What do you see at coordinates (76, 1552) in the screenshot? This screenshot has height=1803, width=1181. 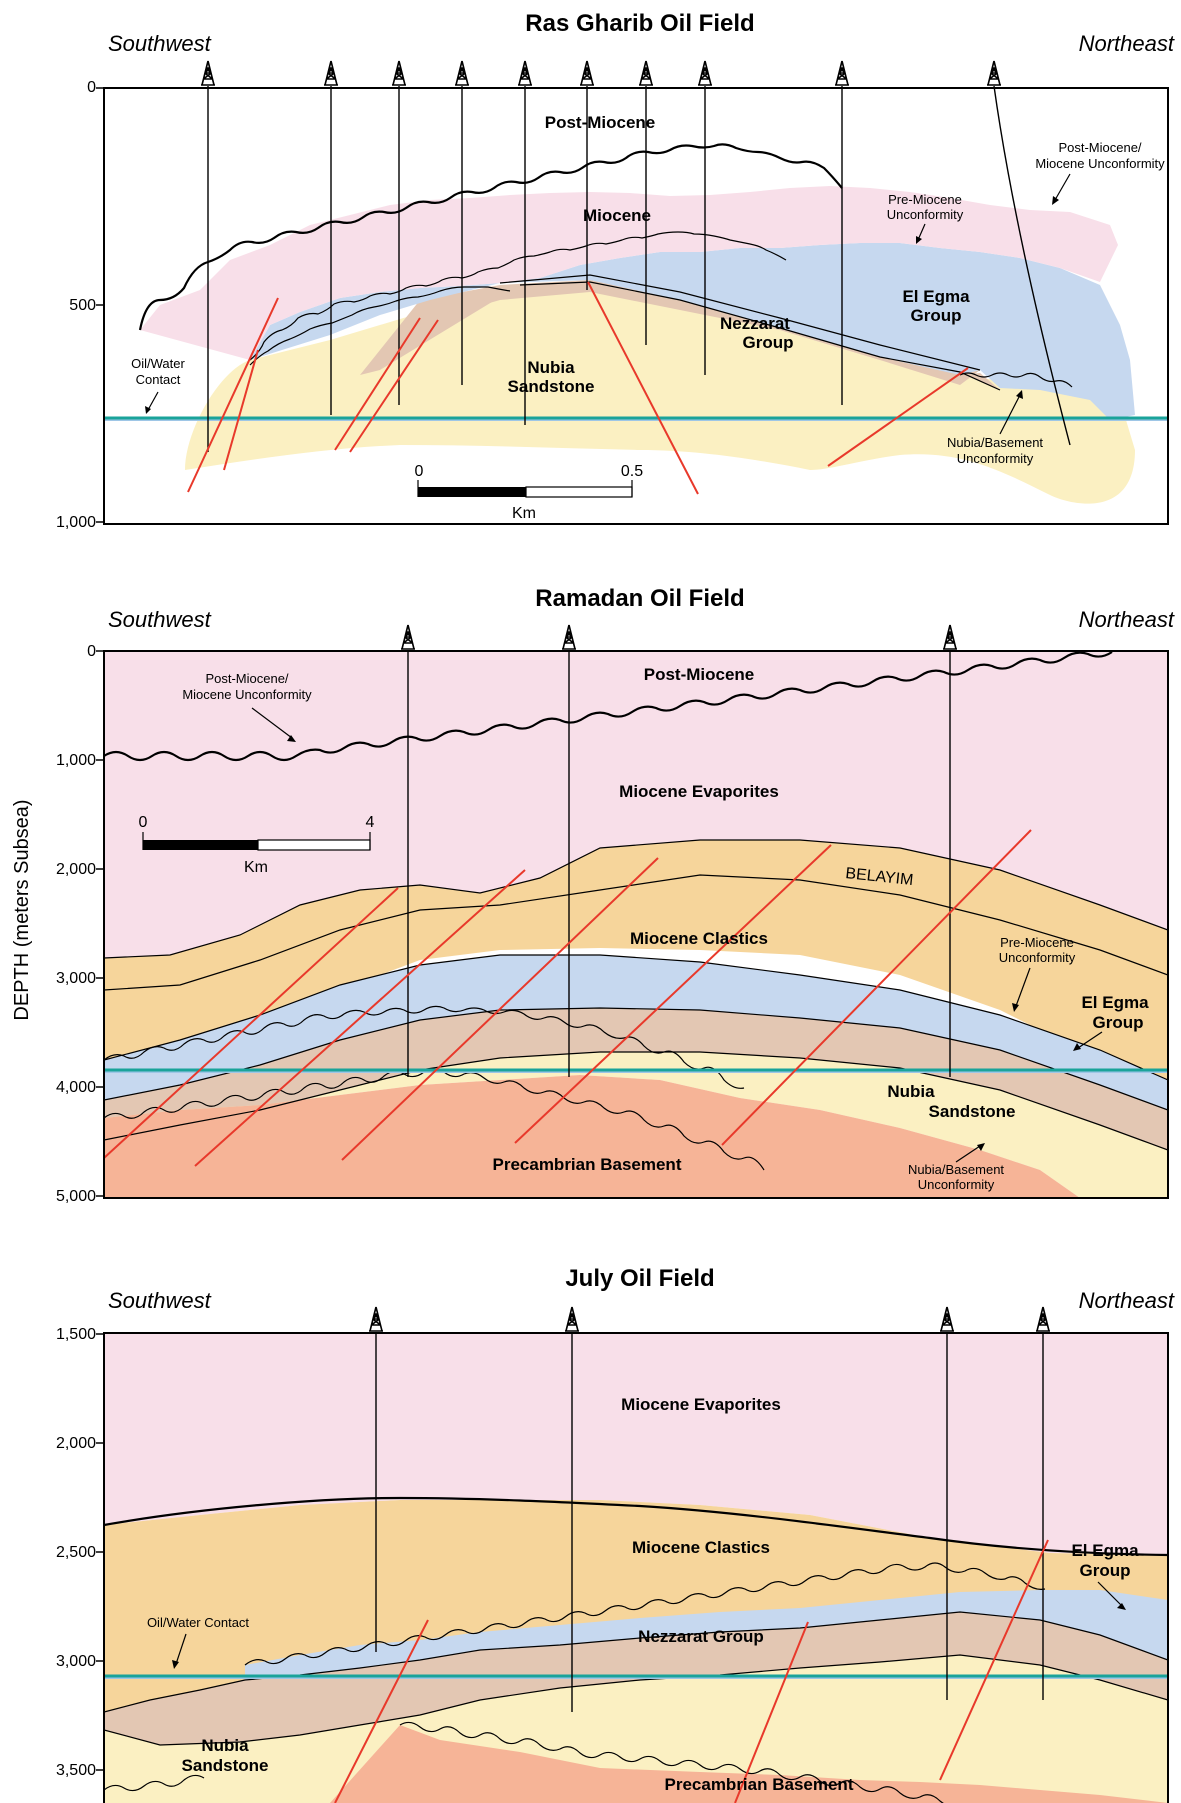 I see `depth-tick: 2,500` at bounding box center [76, 1552].